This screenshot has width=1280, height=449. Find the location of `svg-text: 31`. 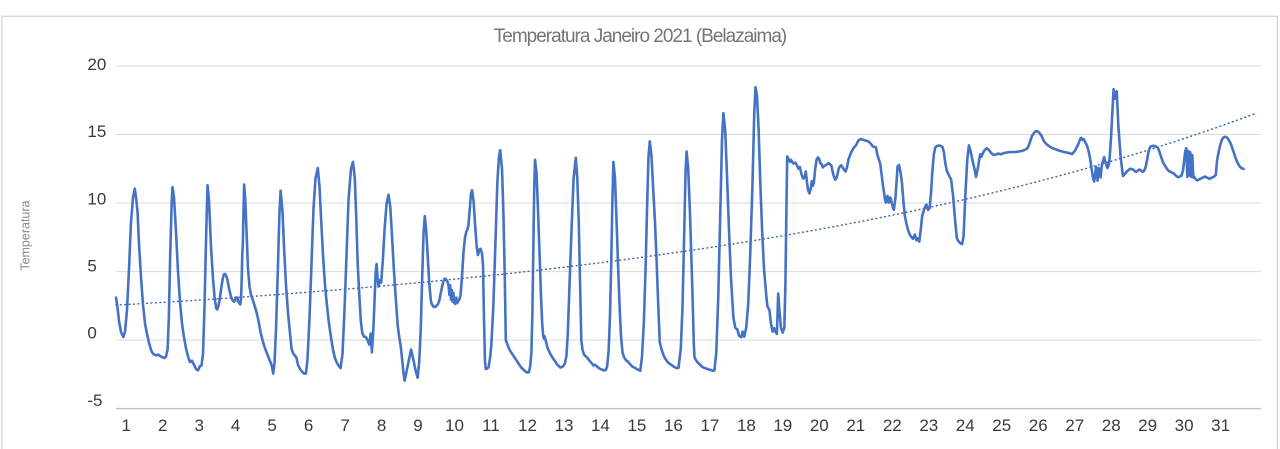

svg-text: 31 is located at coordinates (1220, 425).